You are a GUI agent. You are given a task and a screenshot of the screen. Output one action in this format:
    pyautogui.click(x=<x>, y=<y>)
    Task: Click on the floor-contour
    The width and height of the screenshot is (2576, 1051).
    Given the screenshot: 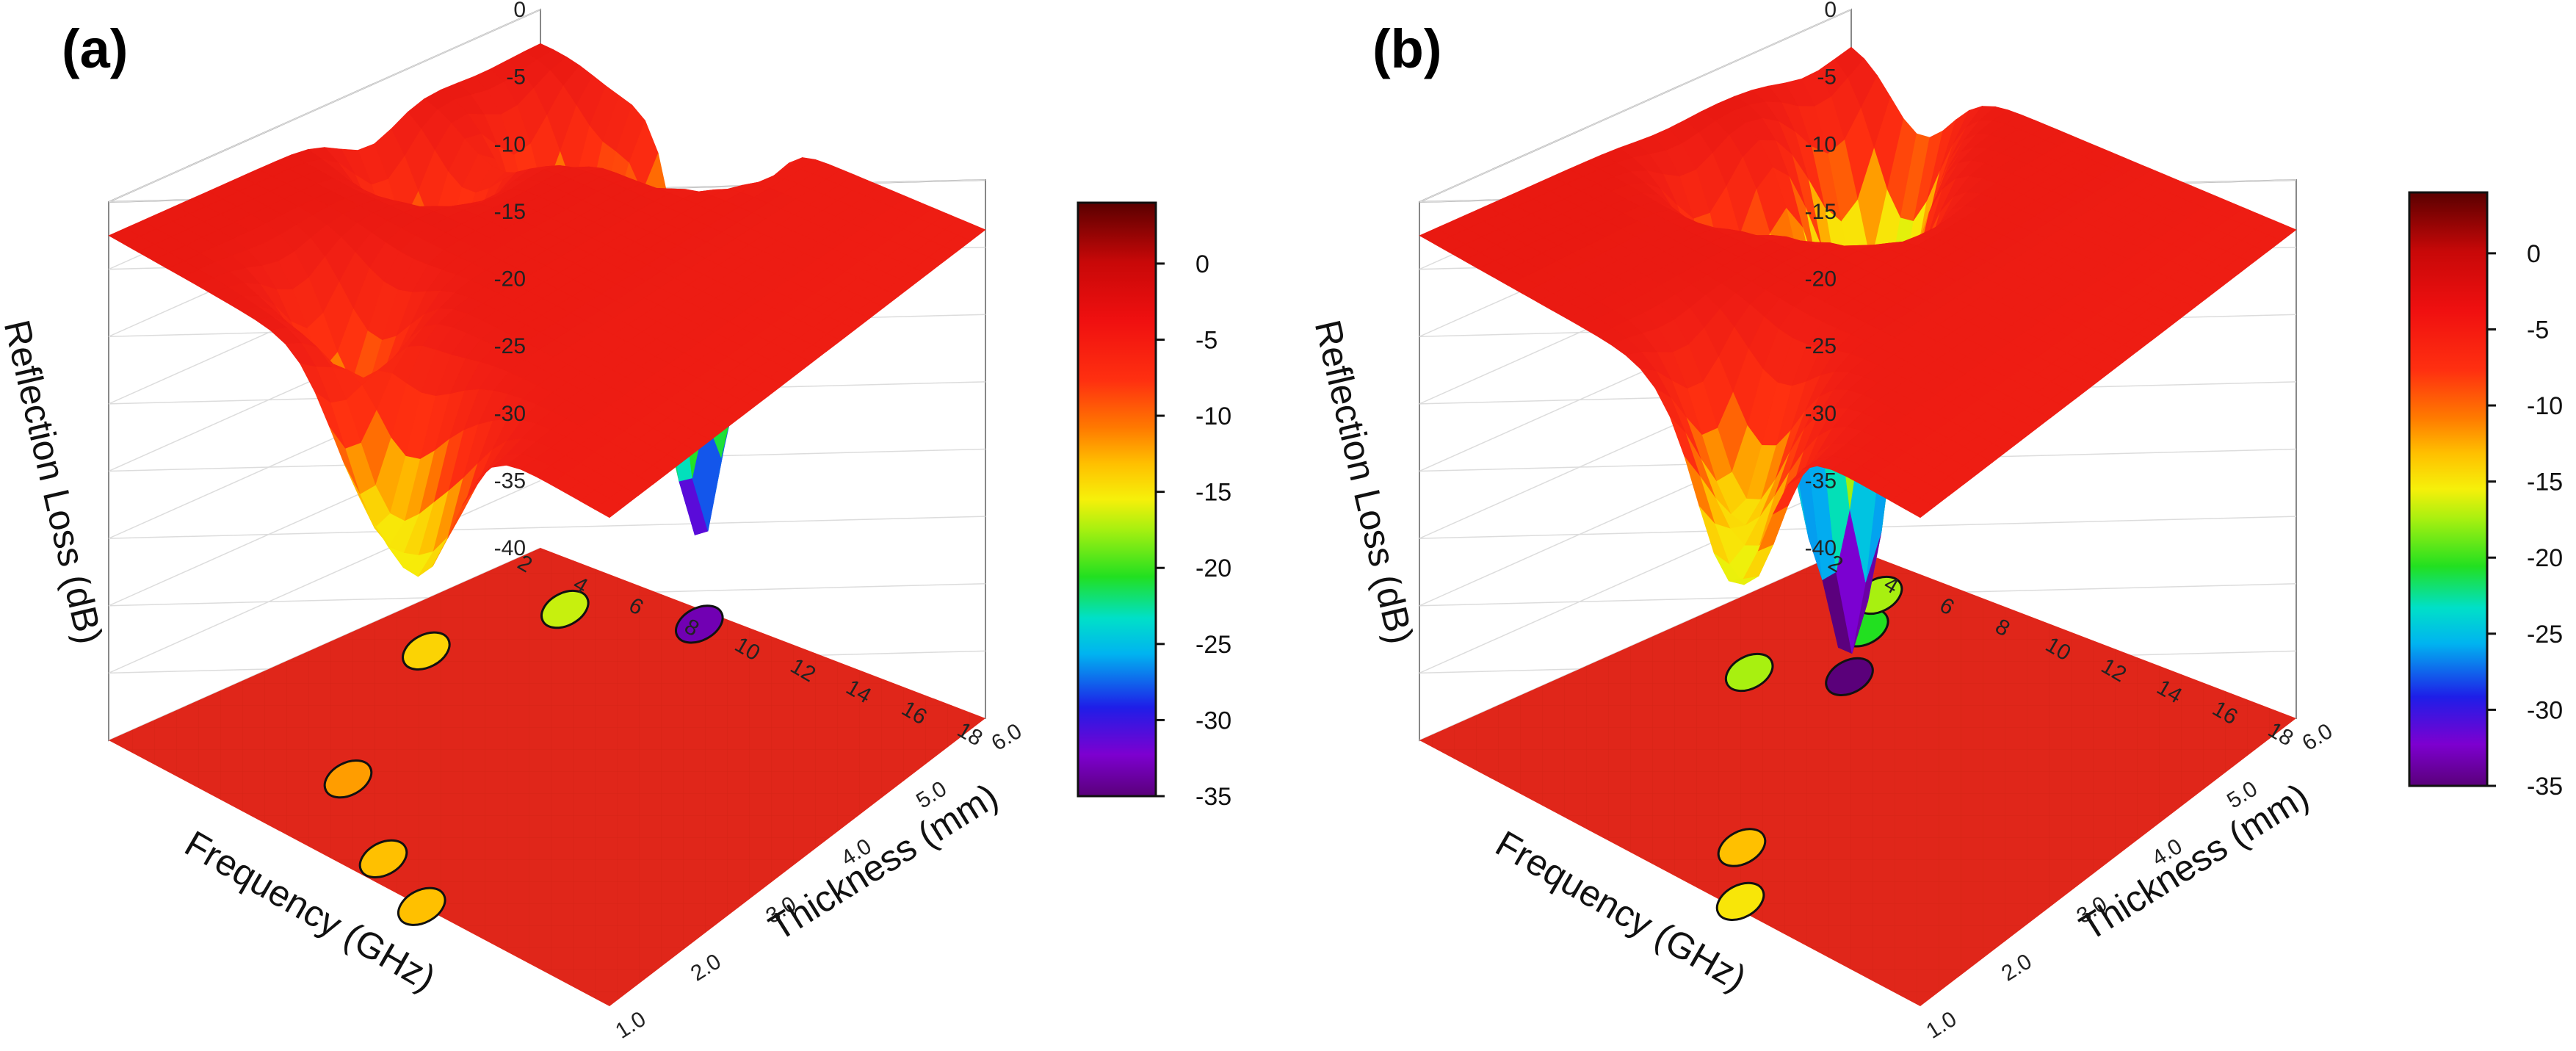 What is the action you would take?
    pyautogui.click(x=547, y=777)
    